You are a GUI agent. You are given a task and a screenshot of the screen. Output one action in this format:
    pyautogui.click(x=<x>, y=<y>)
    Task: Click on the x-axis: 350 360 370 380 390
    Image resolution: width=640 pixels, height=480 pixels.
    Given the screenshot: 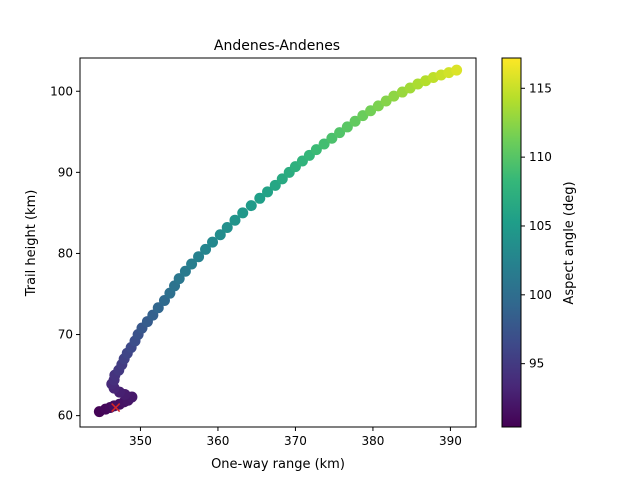 What is the action you would take?
    pyautogui.click(x=295, y=437)
    